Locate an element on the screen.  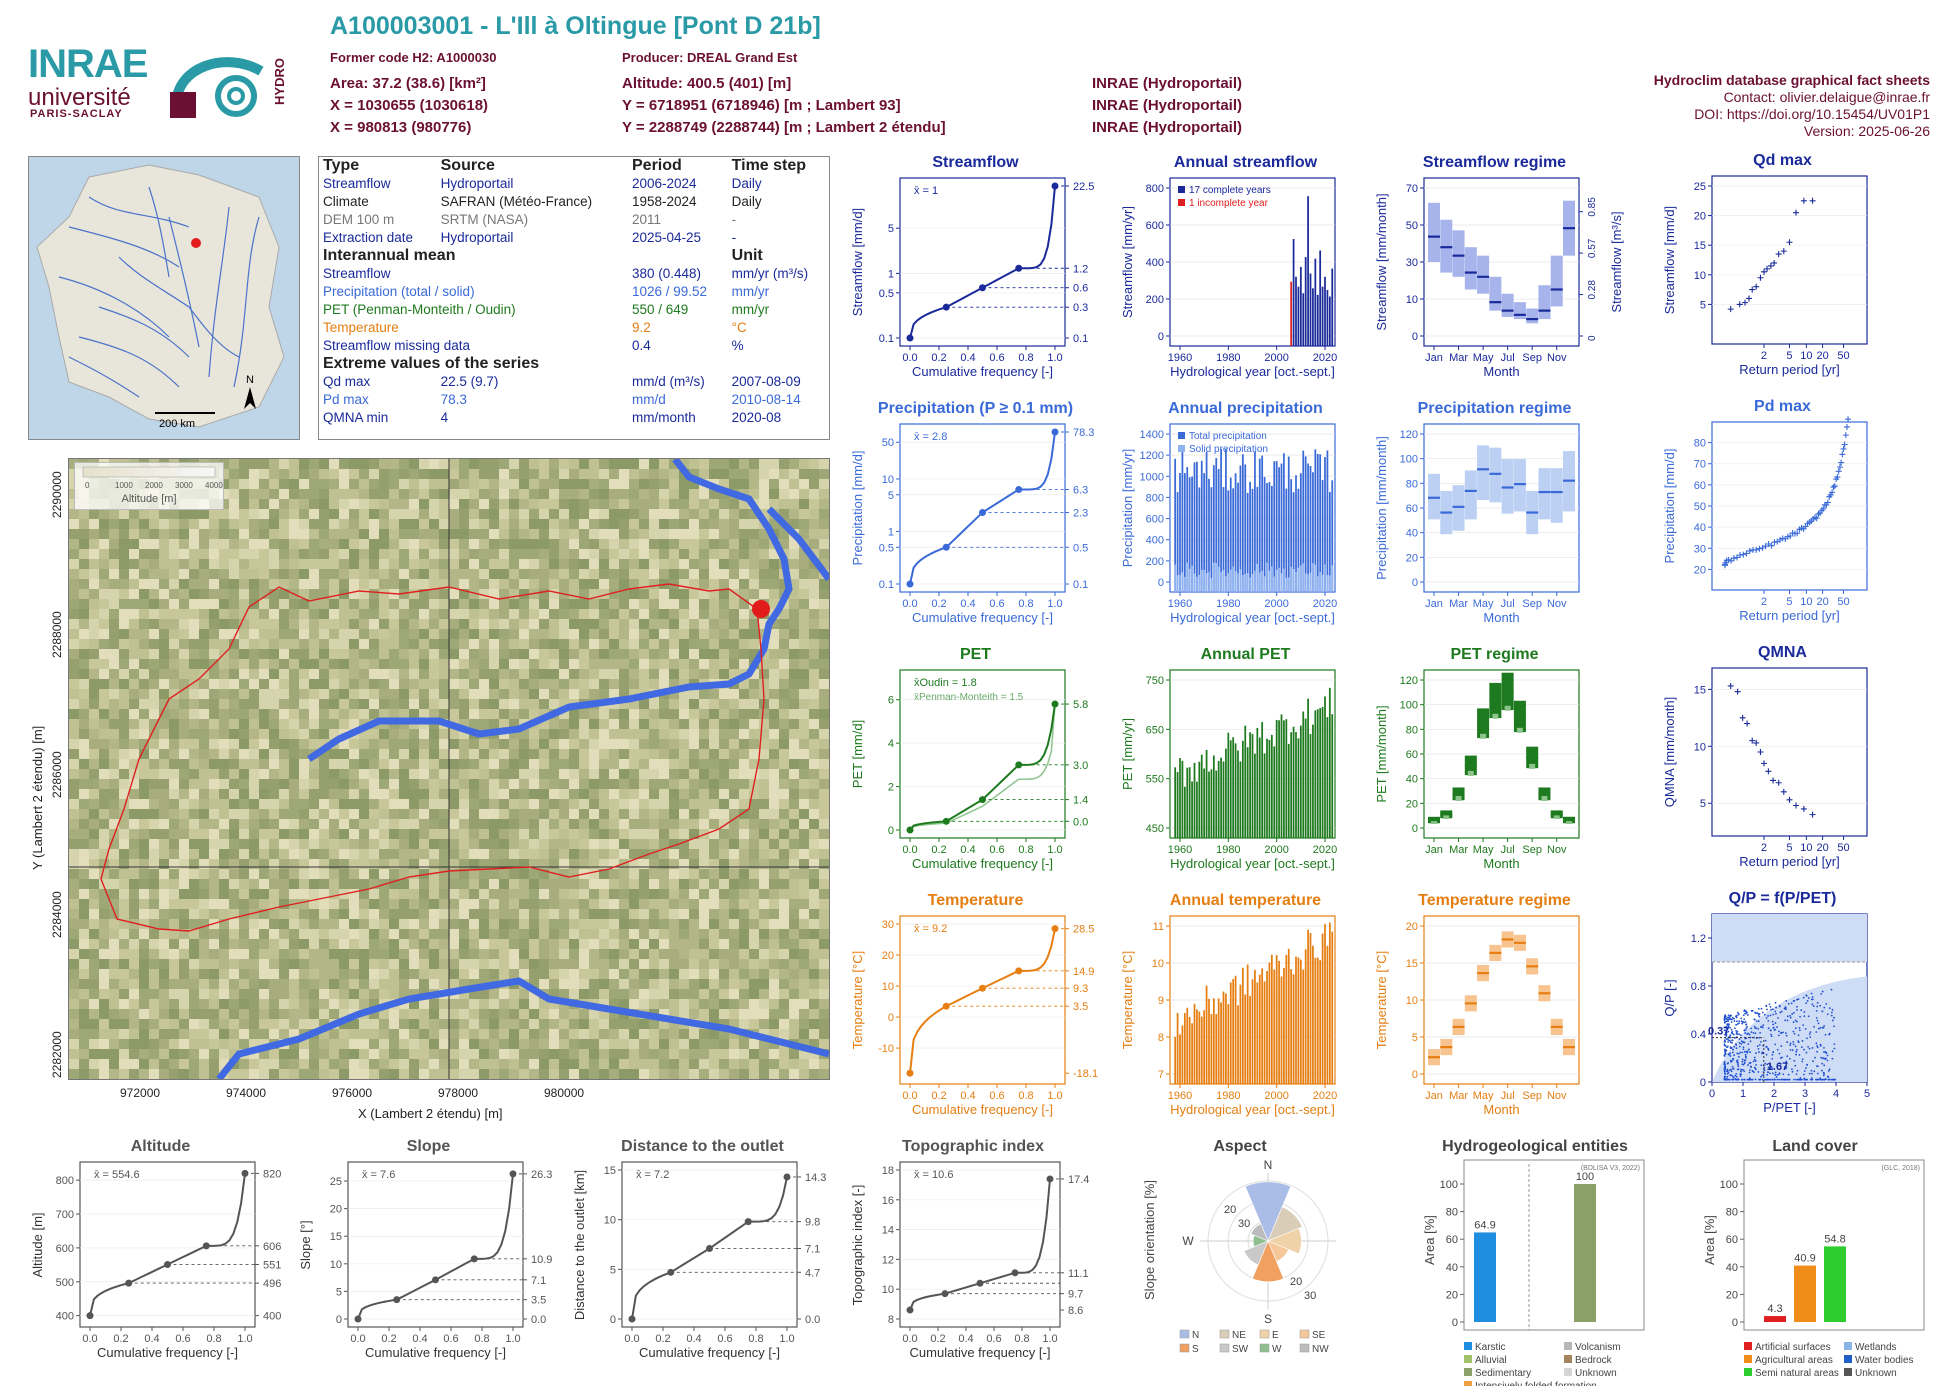
header-source: Source is located at coordinates (467, 165).